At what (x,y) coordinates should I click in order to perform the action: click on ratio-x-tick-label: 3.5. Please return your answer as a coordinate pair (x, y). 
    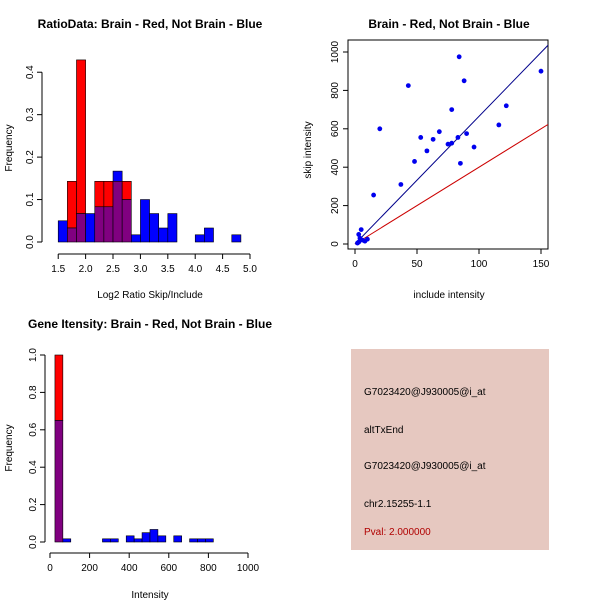
    Looking at the image, I should click on (168, 269).